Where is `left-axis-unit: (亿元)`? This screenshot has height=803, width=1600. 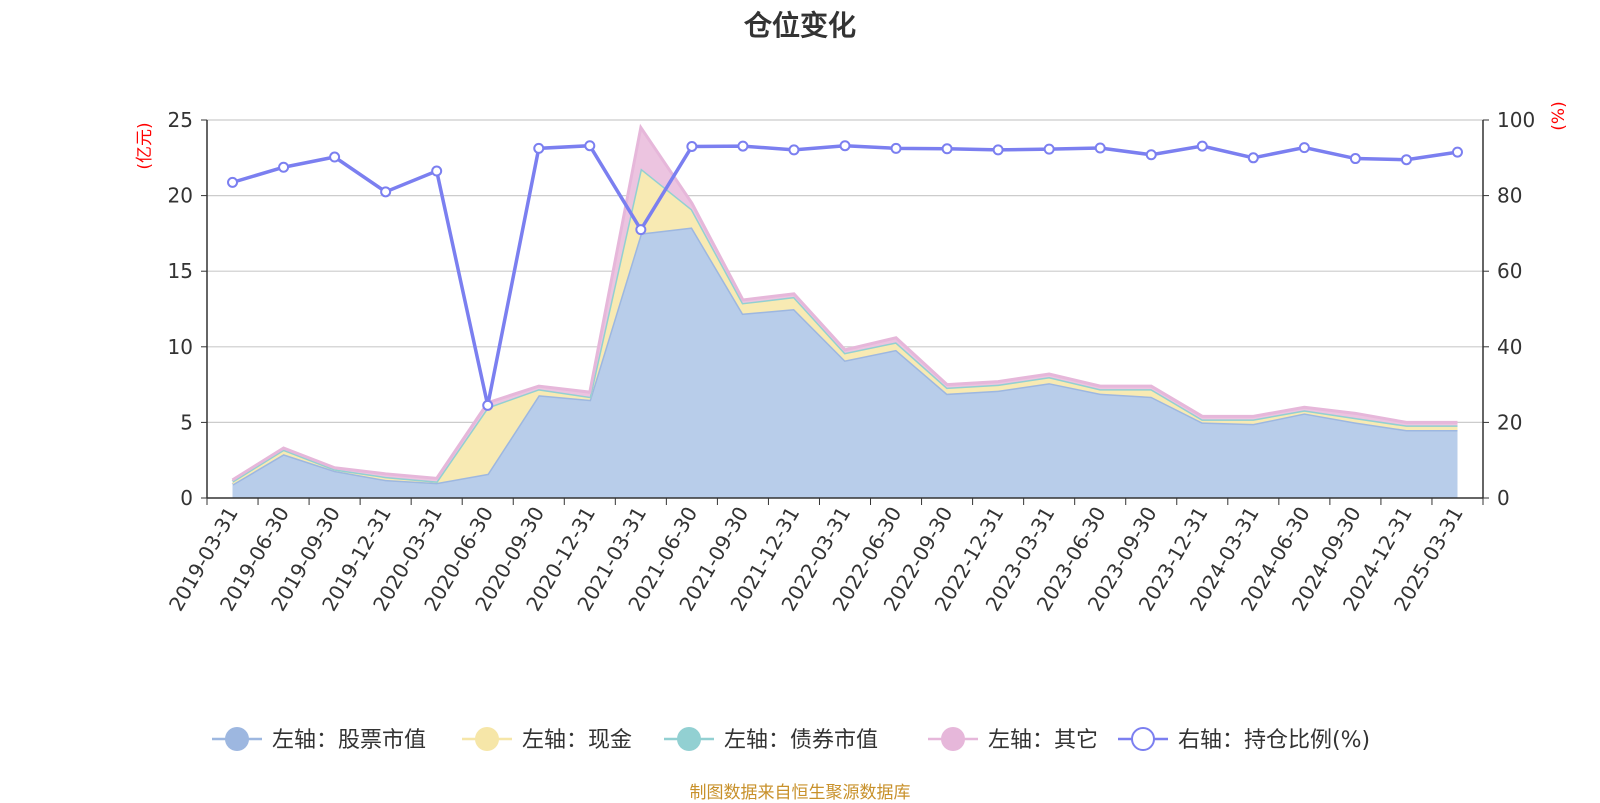
left-axis-unit: (亿元) is located at coordinates (145, 145).